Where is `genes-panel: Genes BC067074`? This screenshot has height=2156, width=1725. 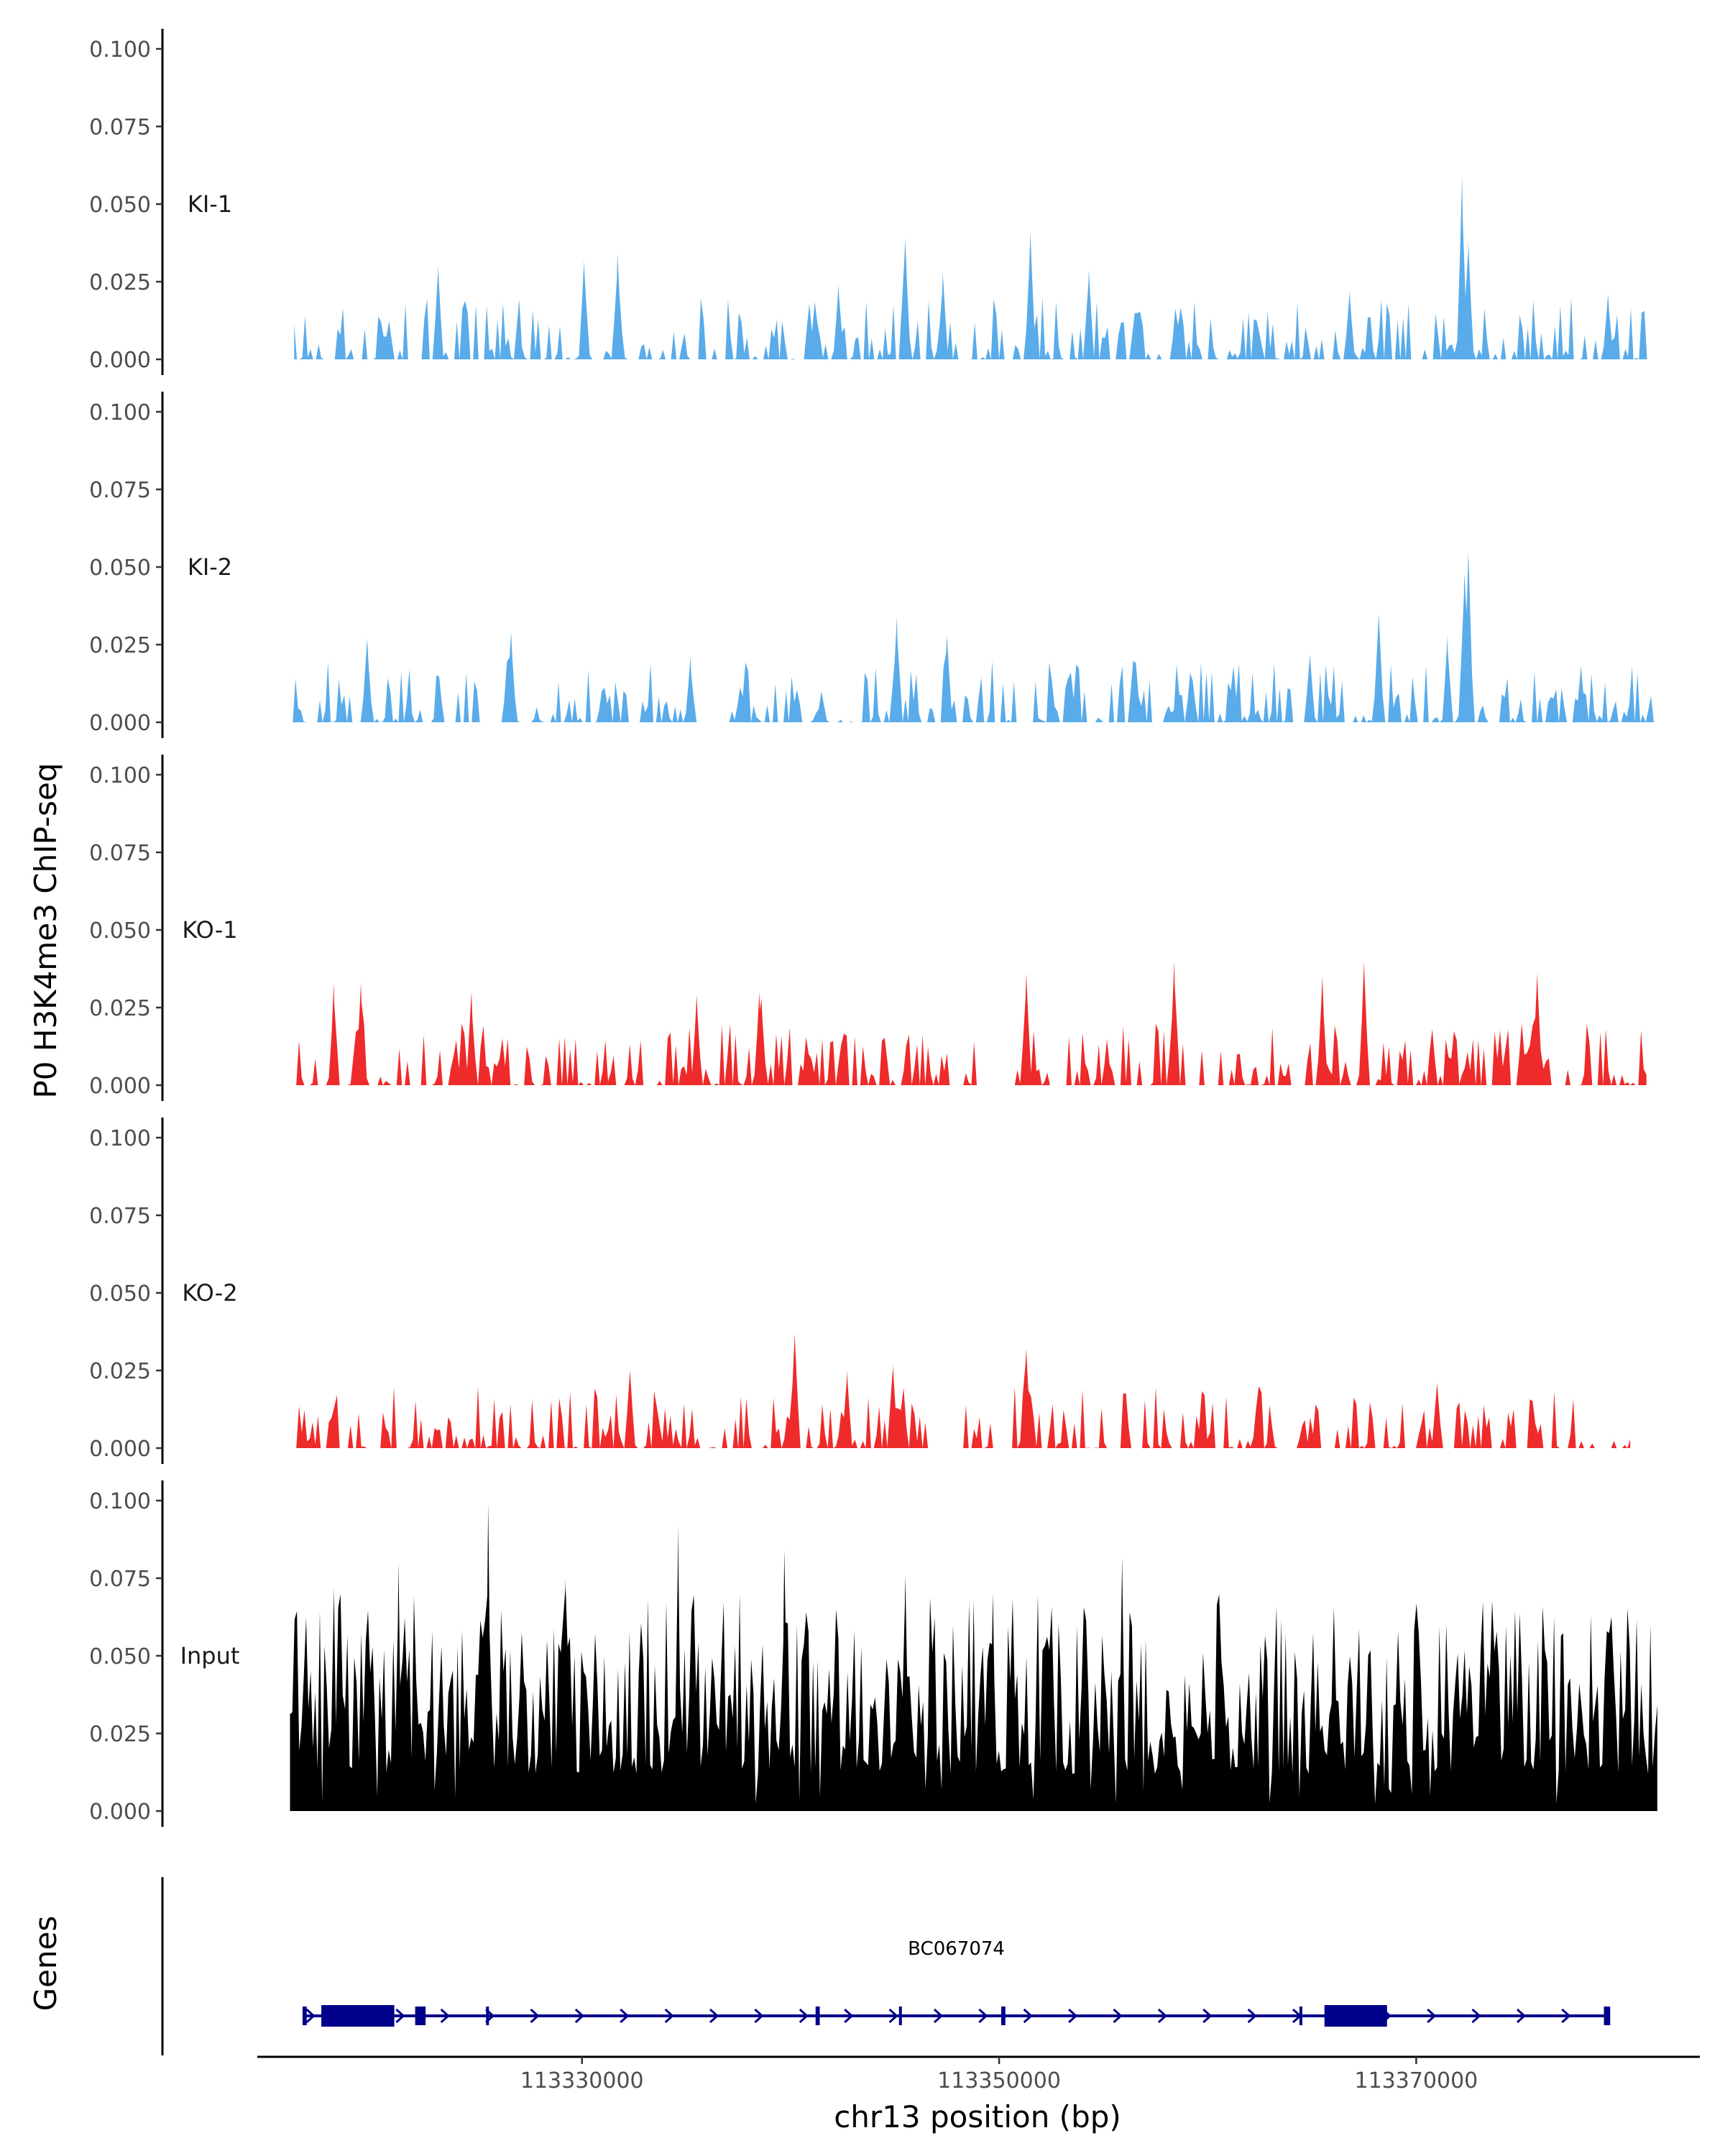
genes-panel: Genes BC067074 is located at coordinates (819, 1966).